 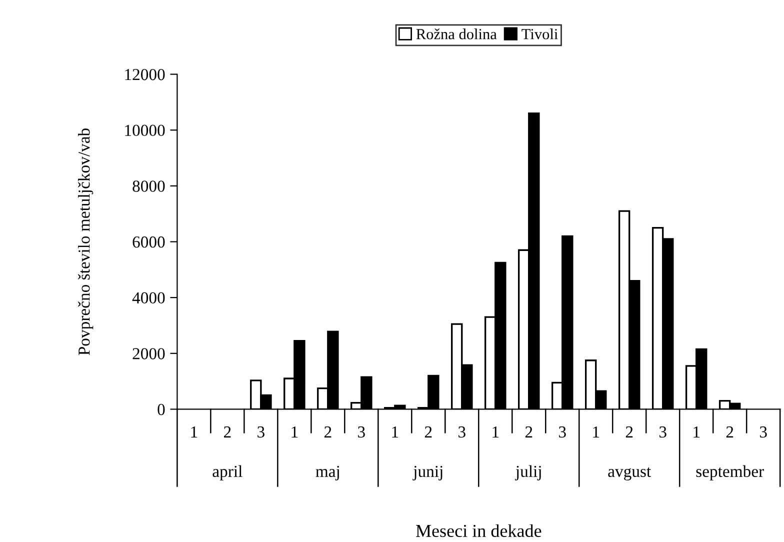 What do you see at coordinates (148, 186) in the screenshot?
I see `y-tick-label: 8000` at bounding box center [148, 186].